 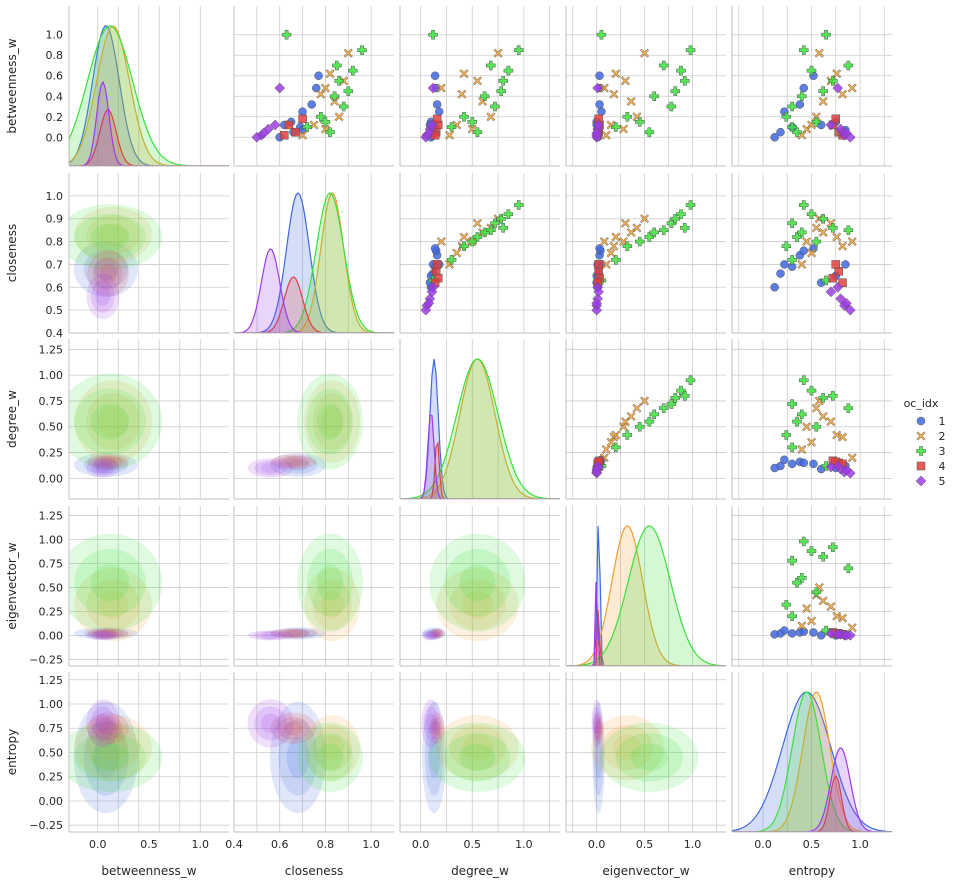 I want to click on x-tick-label: 0.0, so click(x=98, y=844).